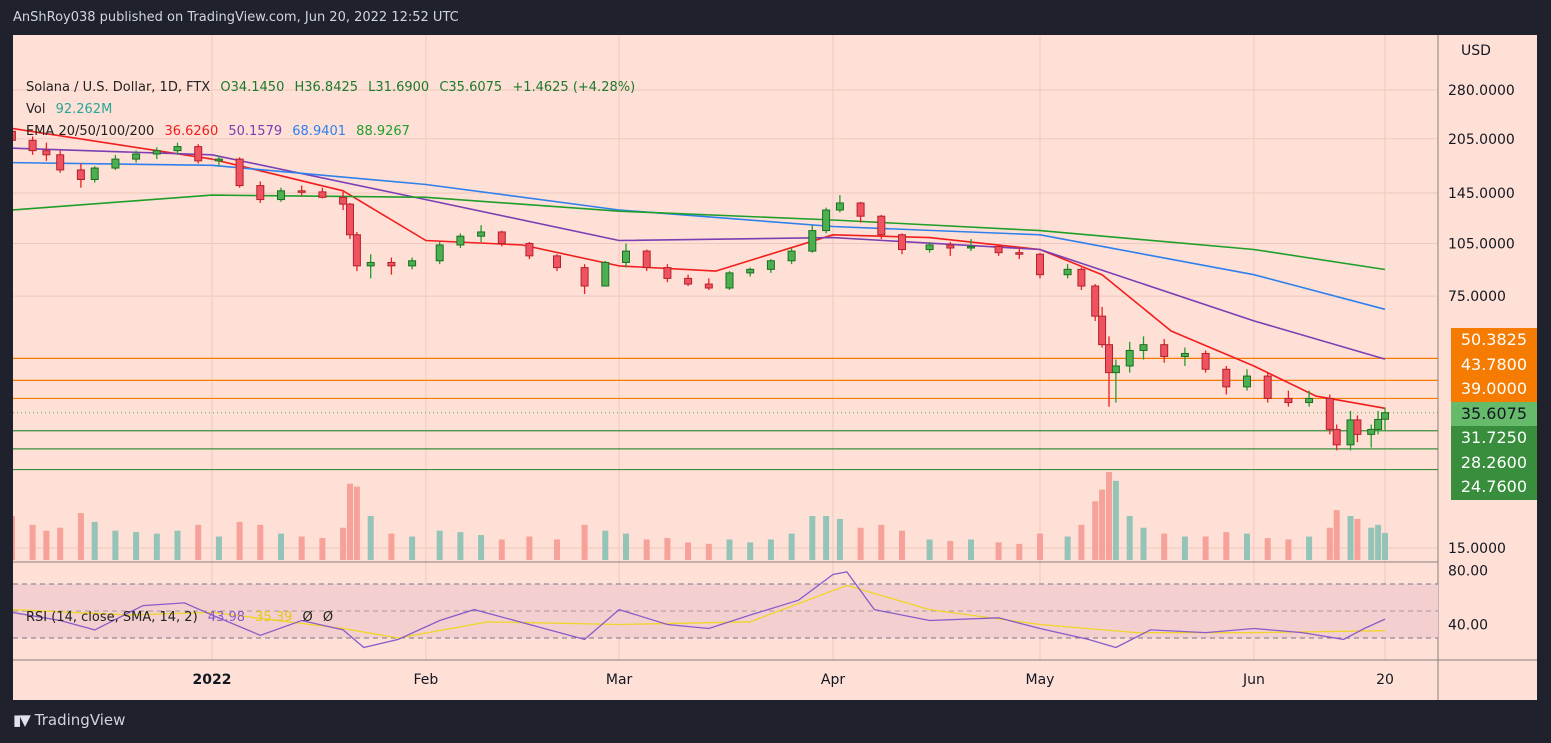  What do you see at coordinates (255, 131) in the screenshot?
I see `ema50-value: 50.1579` at bounding box center [255, 131].